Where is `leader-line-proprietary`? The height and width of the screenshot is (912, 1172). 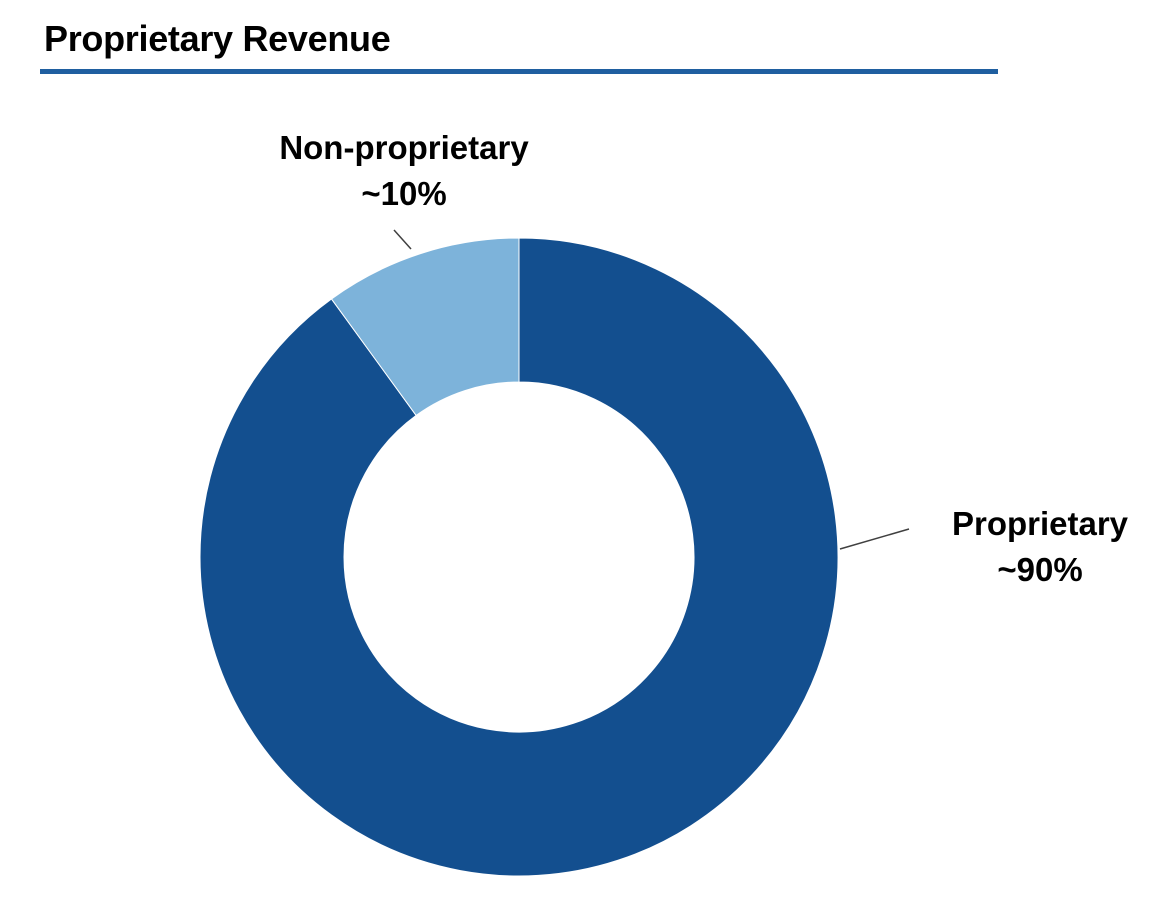 leader-line-proprietary is located at coordinates (874, 539).